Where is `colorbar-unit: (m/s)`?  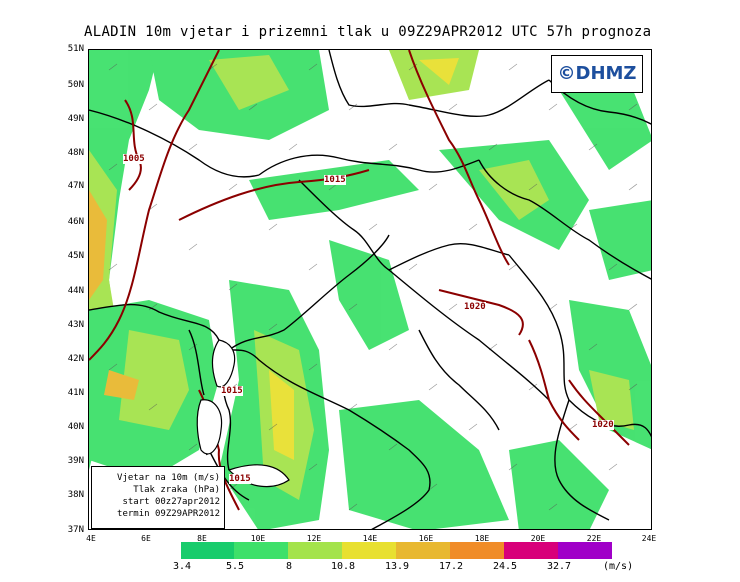
colorbar-unit: (m/s) is located at coordinates (618, 566).